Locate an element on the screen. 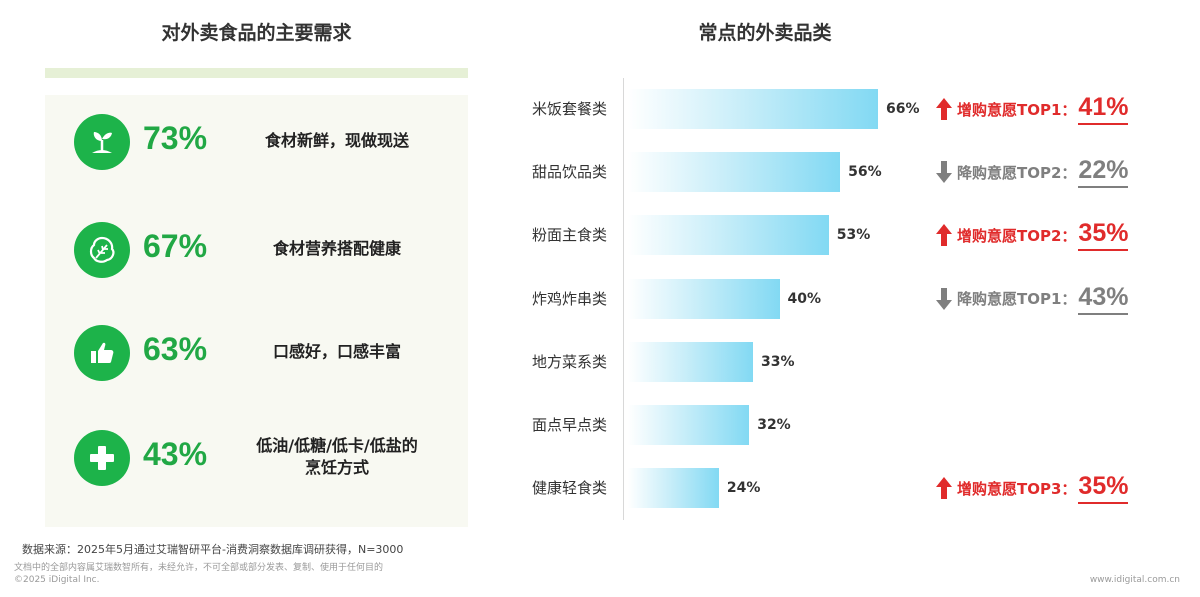 This screenshot has width=1200, height=597. need-label: 低油/低糖/低卡/低盐的 烹饪方式 is located at coordinates (337, 457).